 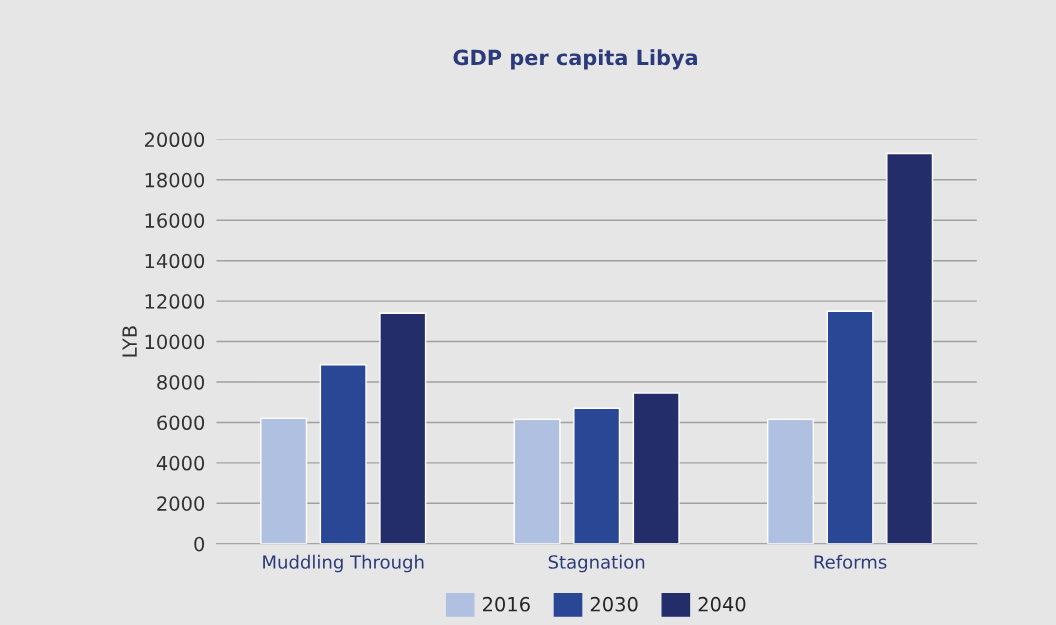 I want to click on x-tick-label: Stagnation, so click(x=596, y=563).